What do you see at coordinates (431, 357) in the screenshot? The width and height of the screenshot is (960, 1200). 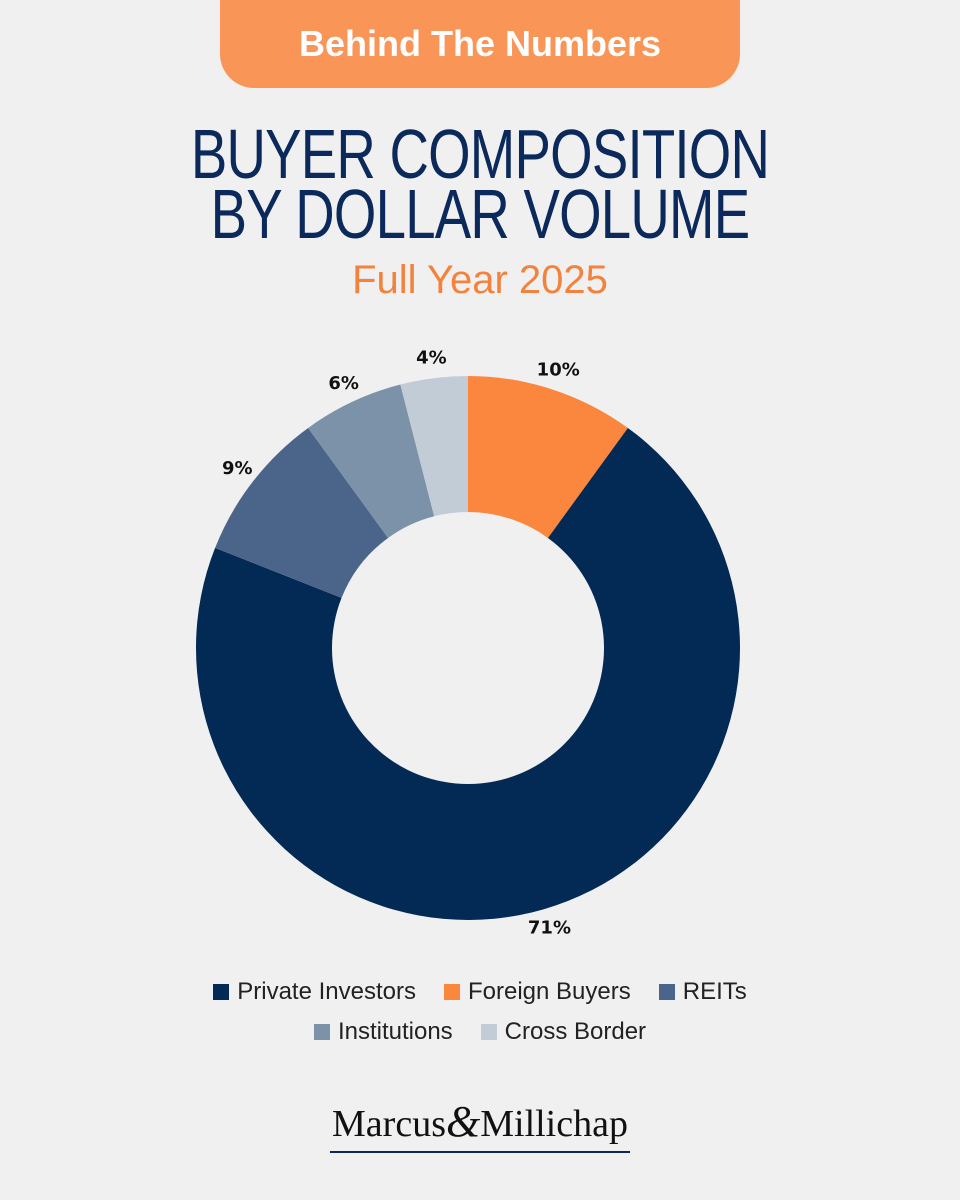 I see `data-label-cross-border: 4%` at bounding box center [431, 357].